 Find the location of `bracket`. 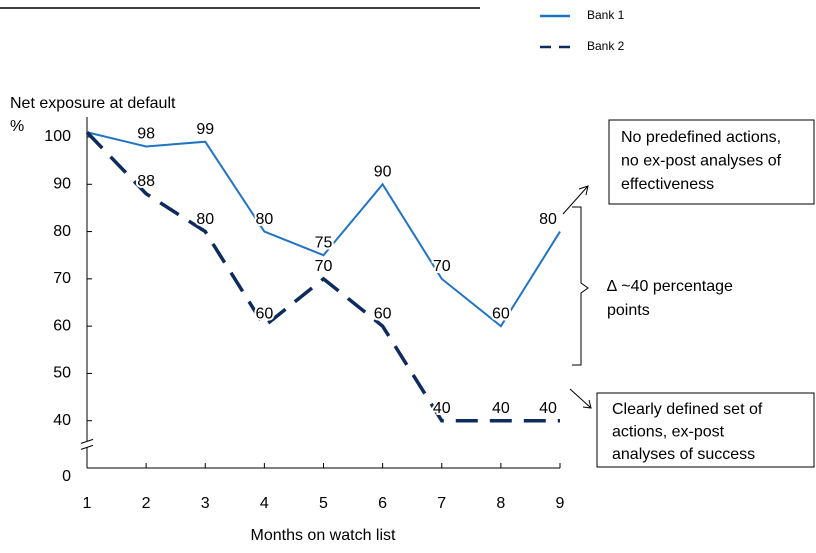

bracket is located at coordinates (580, 286).